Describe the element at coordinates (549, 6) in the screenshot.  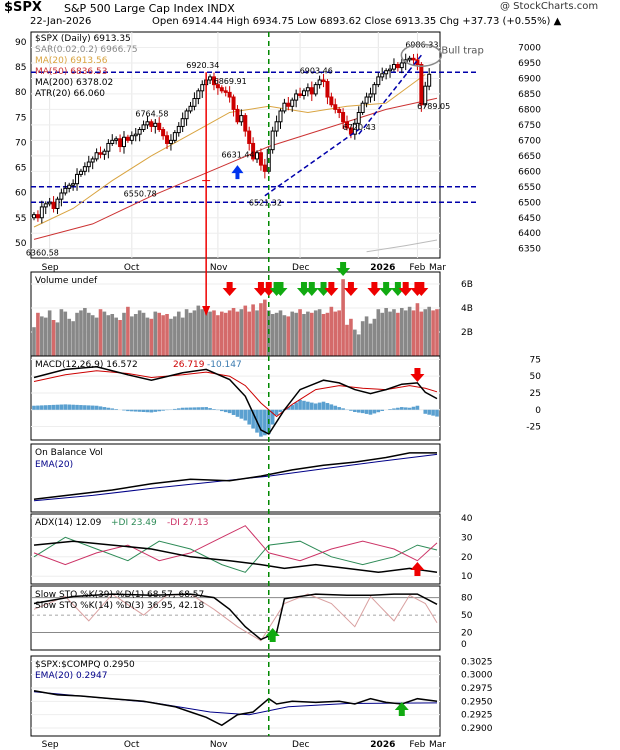
I see `stockcharts-brand: @ StockCharts.com` at that location.